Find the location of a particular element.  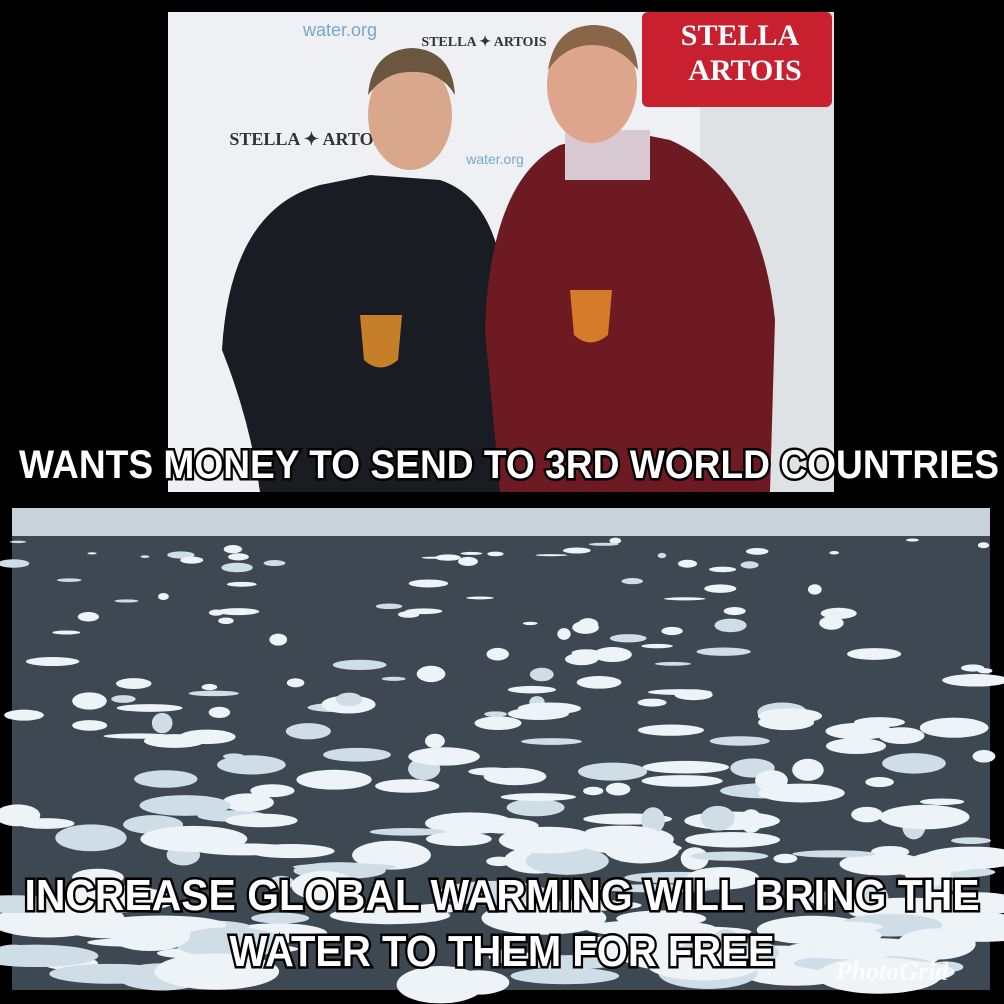

bottom-caption-line: WATER TO THEM FOR FREE is located at coordinates (502, 951).